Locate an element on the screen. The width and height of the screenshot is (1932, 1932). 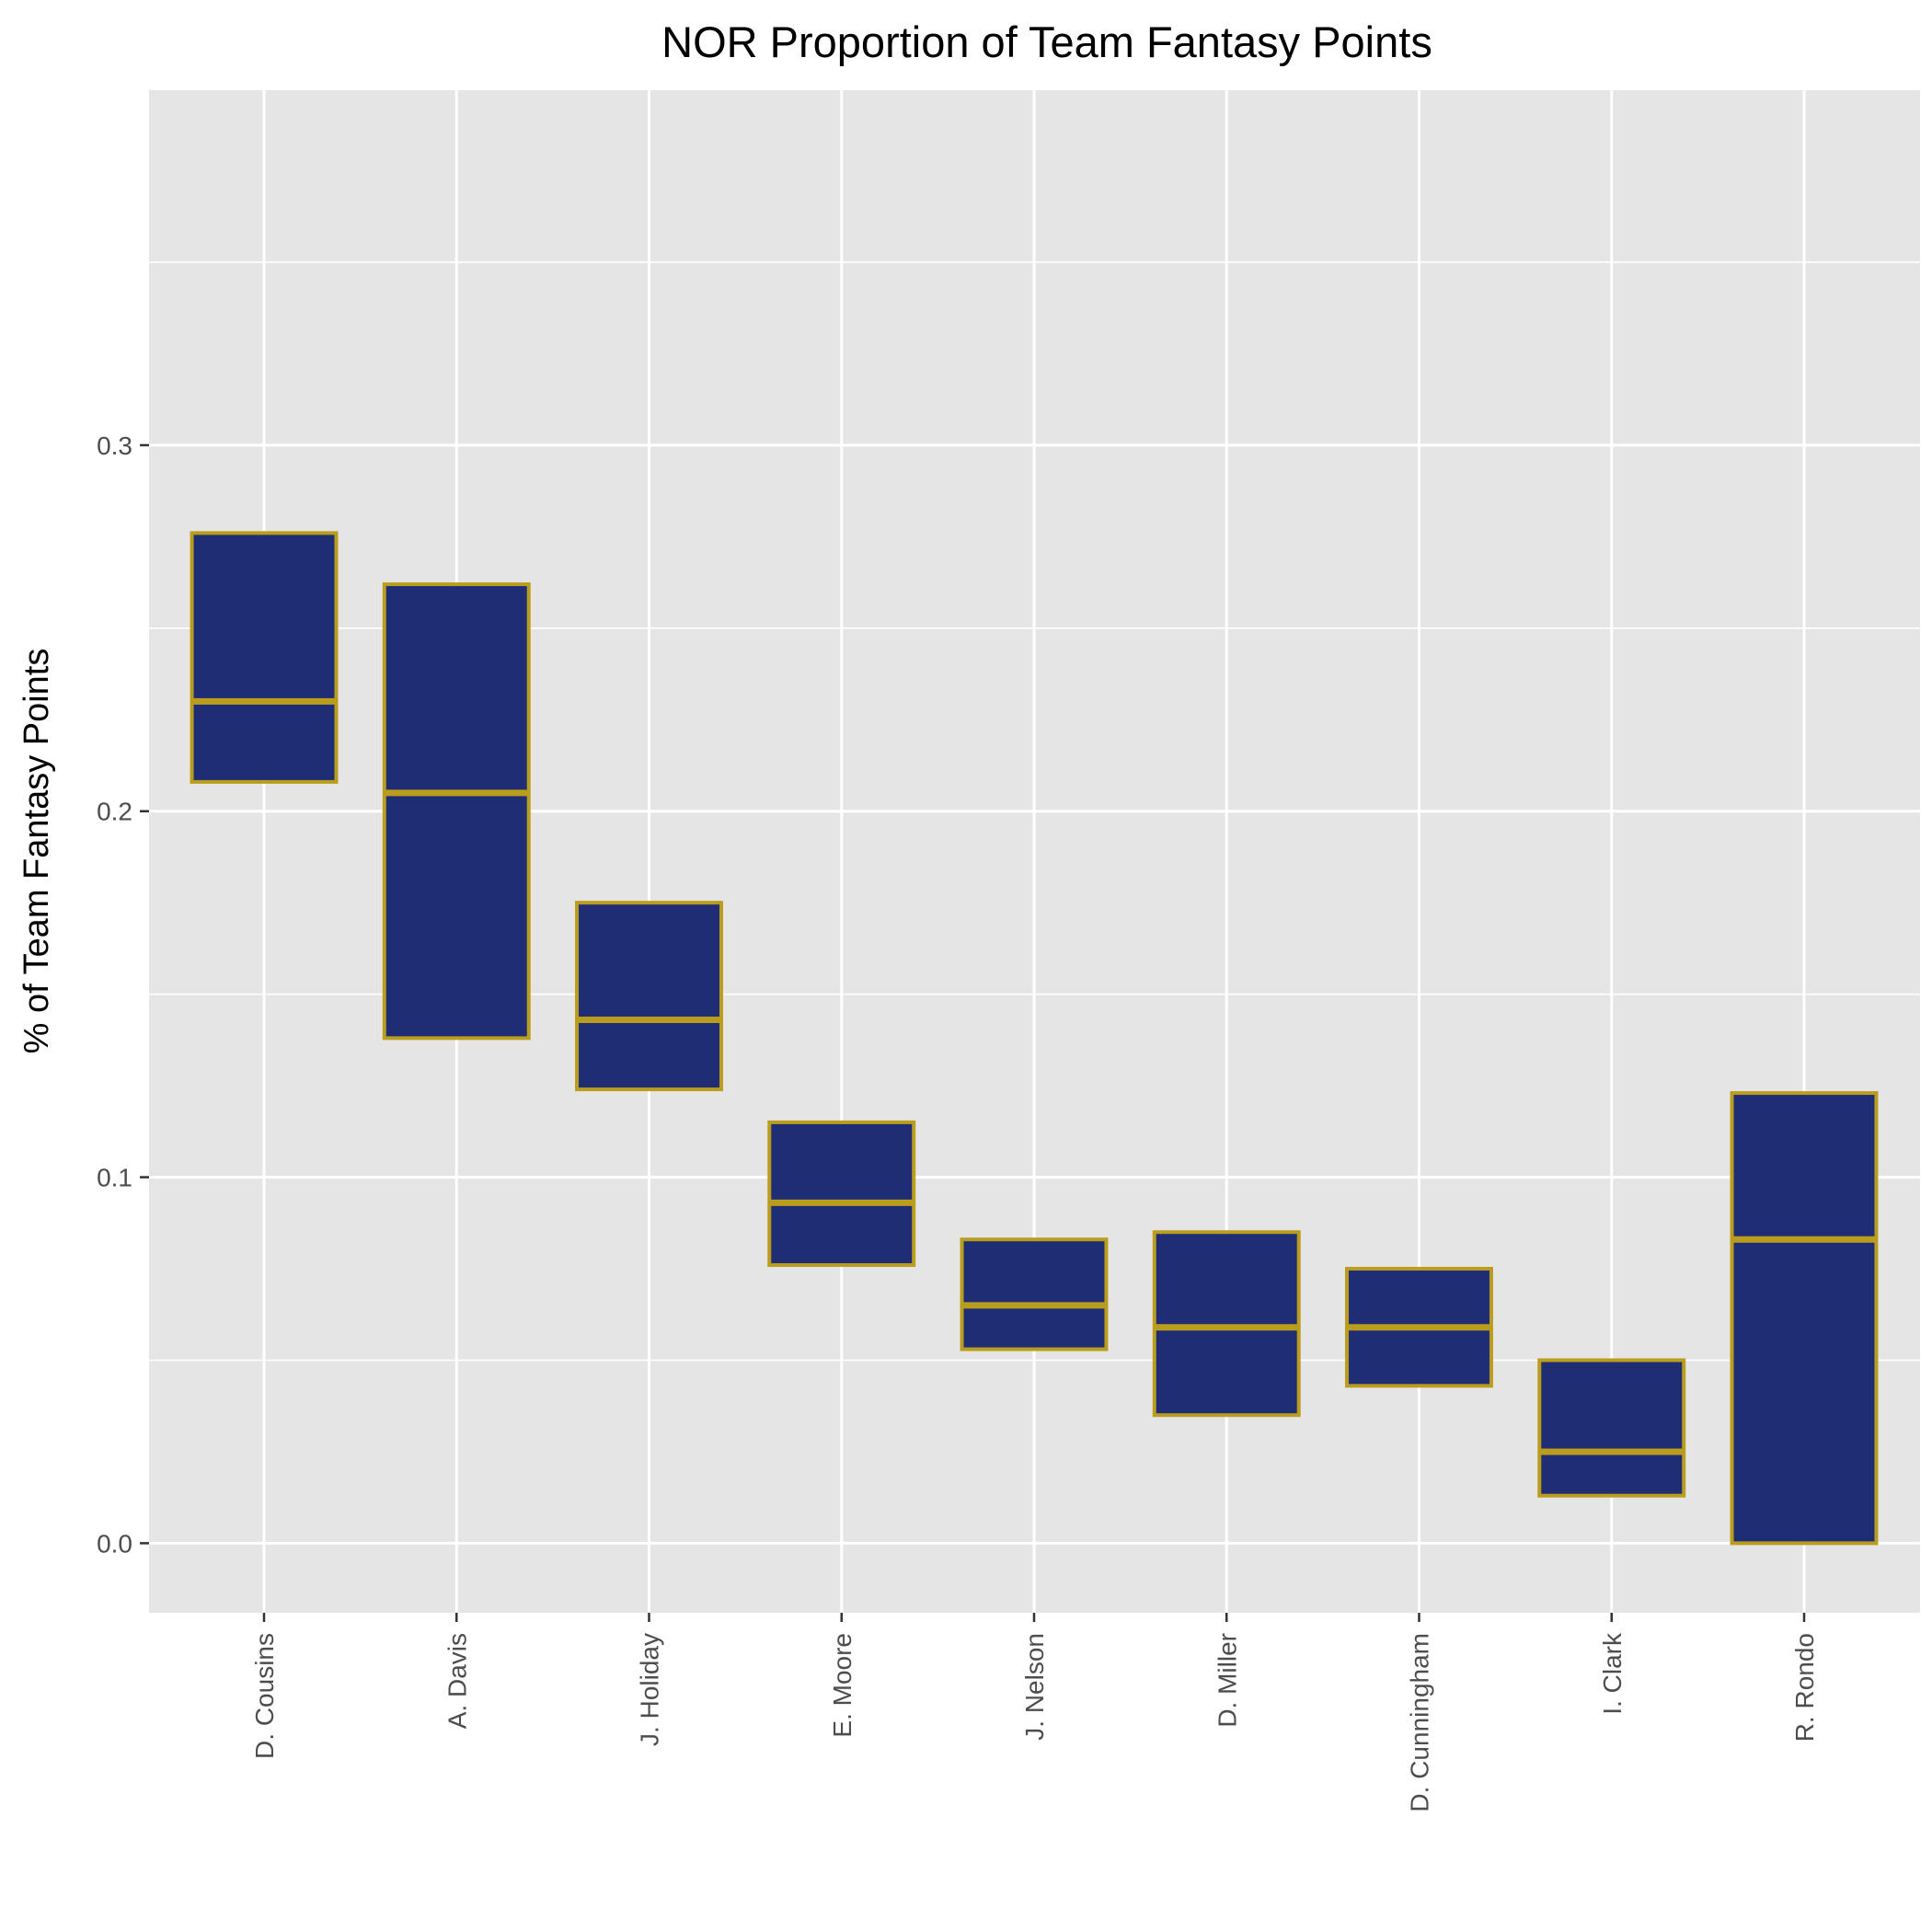
y-tick-label: 0.0 is located at coordinates (114, 1543).